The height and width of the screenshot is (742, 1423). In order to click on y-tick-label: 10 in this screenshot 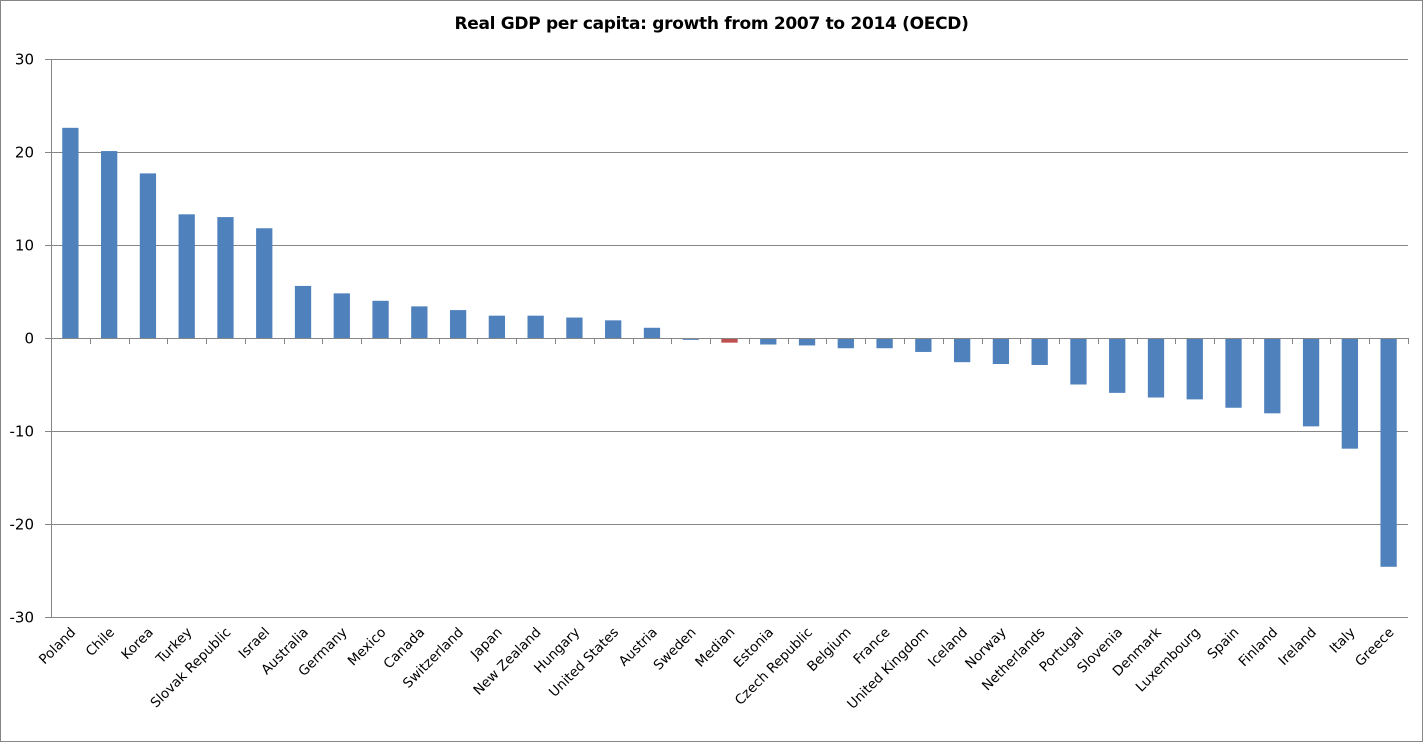, I will do `click(24, 246)`.